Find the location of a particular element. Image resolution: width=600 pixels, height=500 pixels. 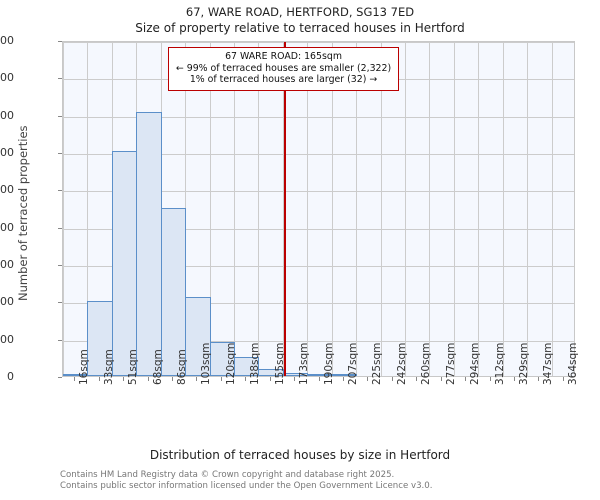

x-axis-tick-label: 51sqm is located at coordinates (133, 367).